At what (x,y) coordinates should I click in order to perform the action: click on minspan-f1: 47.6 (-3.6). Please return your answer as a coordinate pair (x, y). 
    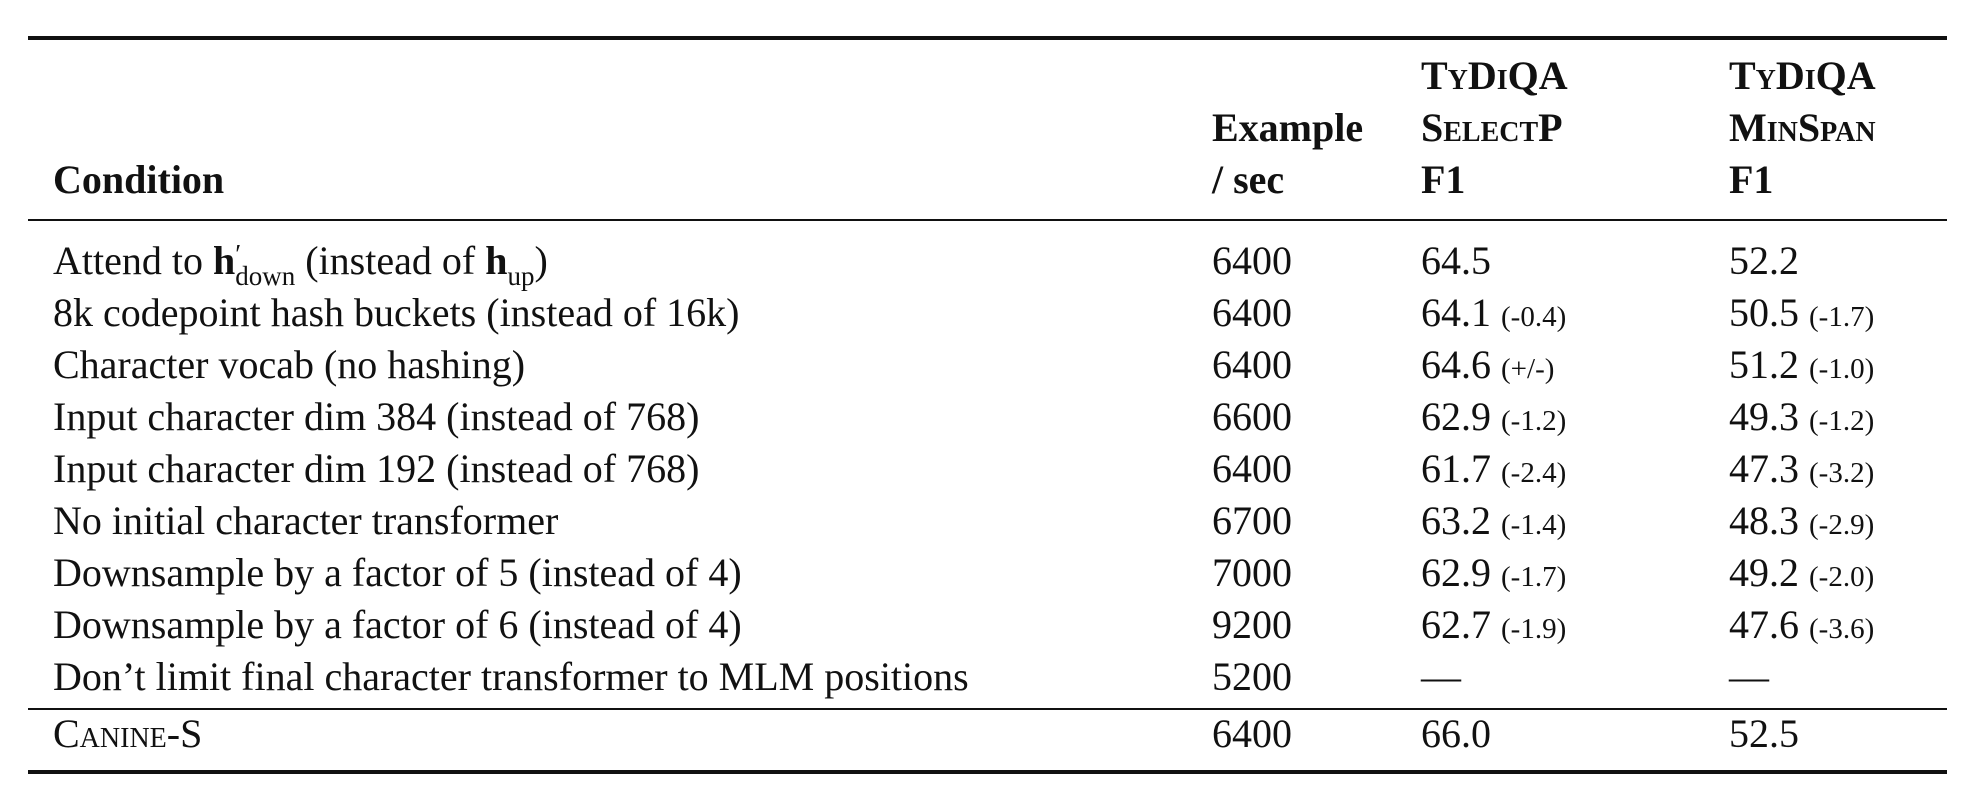
    Looking at the image, I should click on (1801, 627).